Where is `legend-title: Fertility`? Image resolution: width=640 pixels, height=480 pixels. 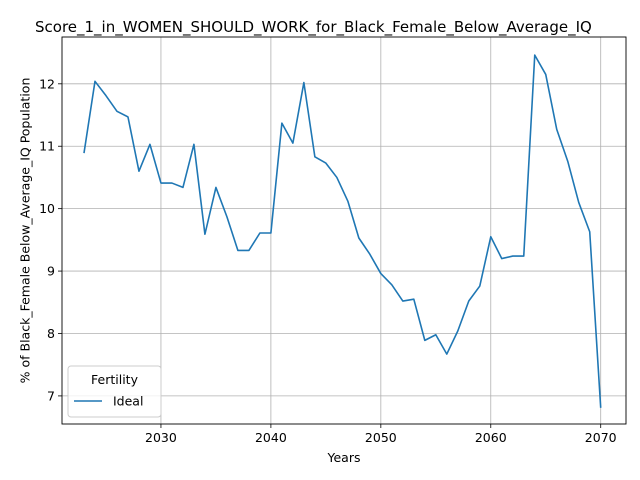
legend-title: Fertility is located at coordinates (115, 379).